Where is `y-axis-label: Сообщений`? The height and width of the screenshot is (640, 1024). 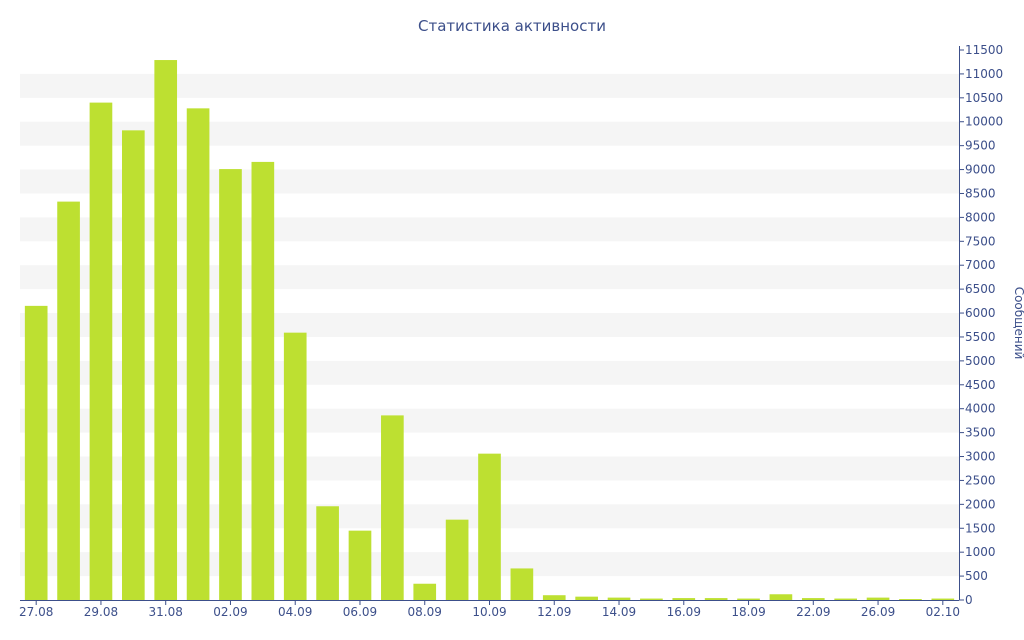
y-axis-label: Сообщений is located at coordinates (1018, 323).